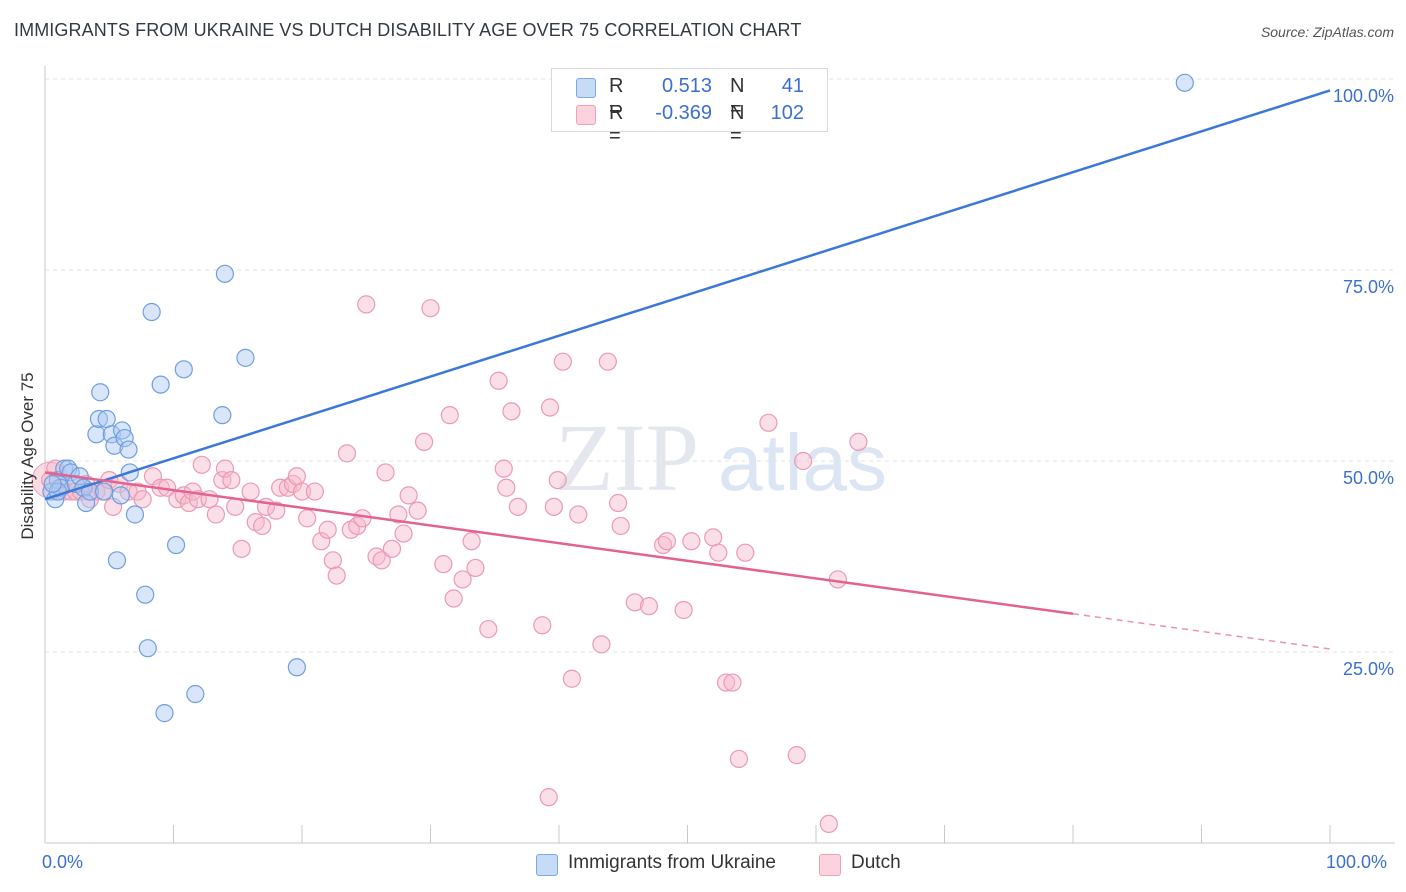 This screenshot has height=892, width=1406. Describe the element at coordinates (559, 543) in the screenshot. I see `trend-line-dutch` at that location.